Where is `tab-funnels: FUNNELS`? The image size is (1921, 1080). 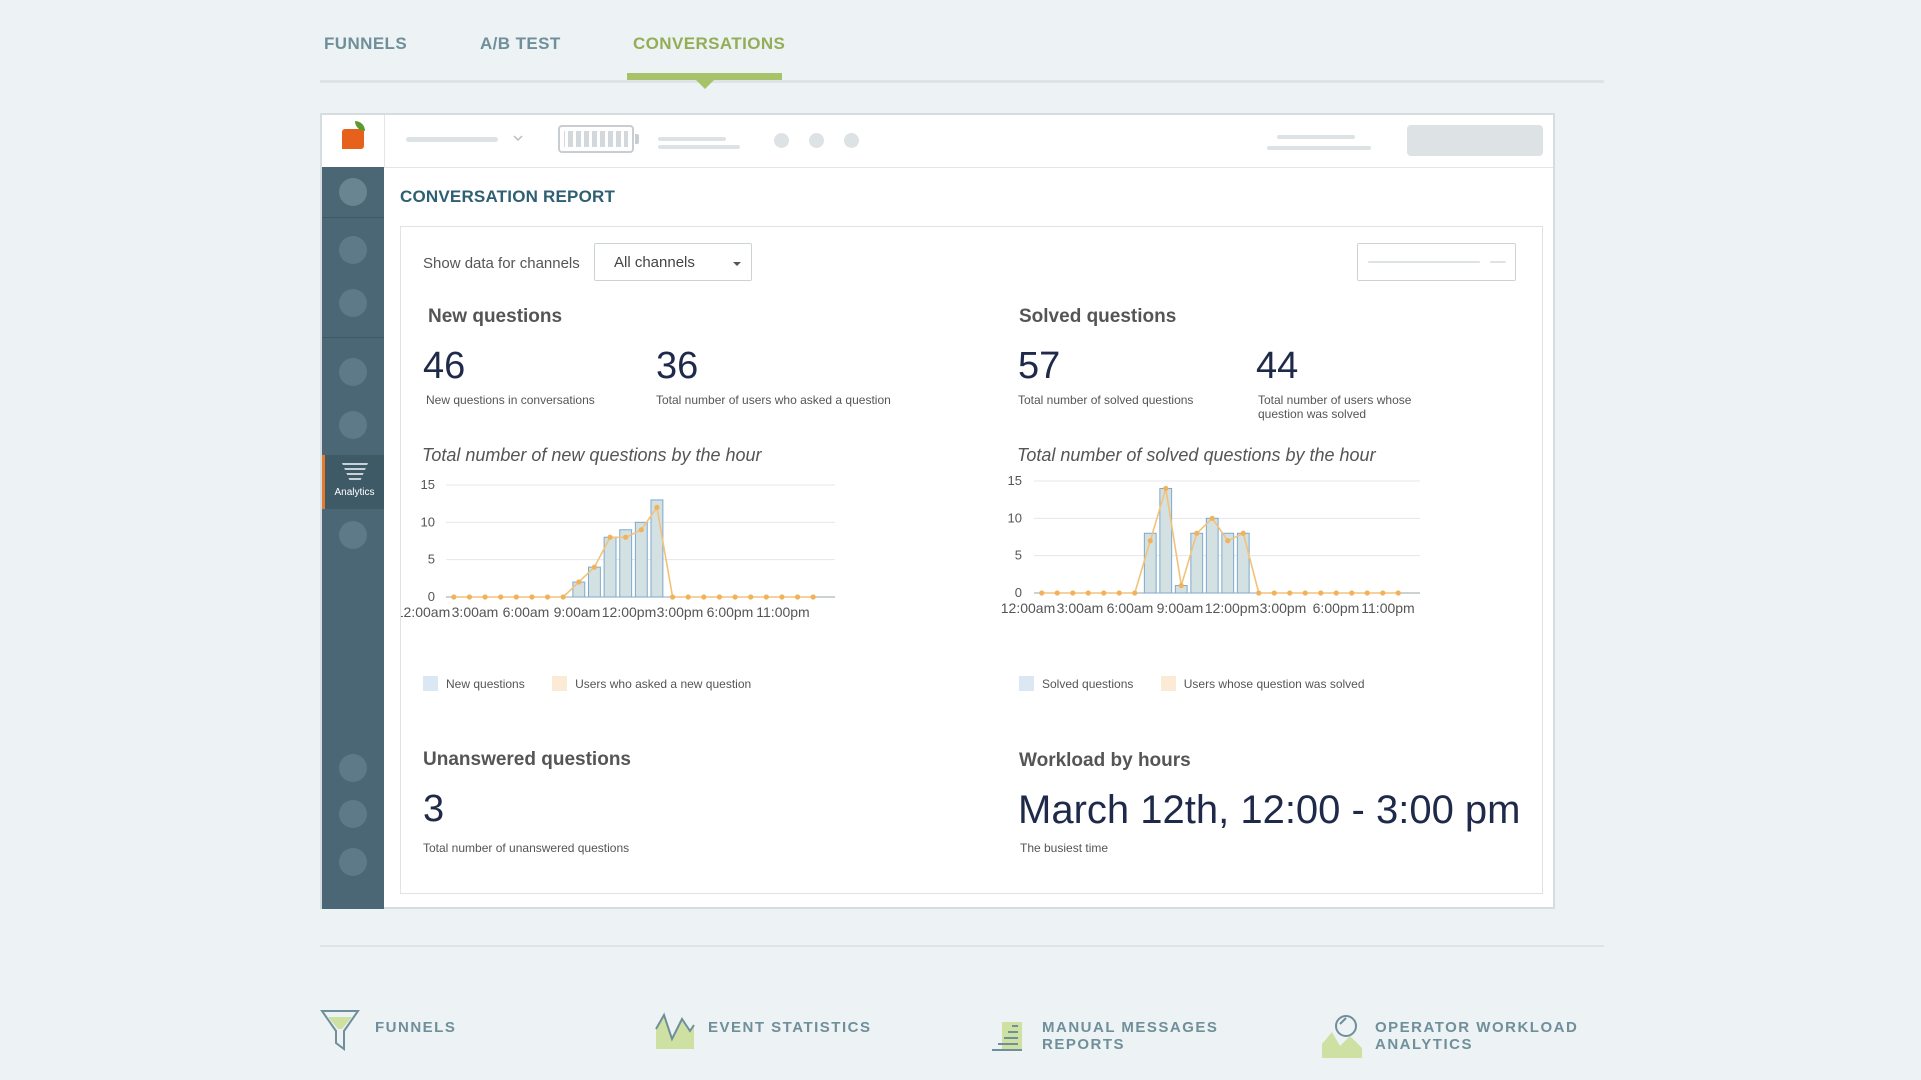 tab-funnels: FUNNELS is located at coordinates (366, 43).